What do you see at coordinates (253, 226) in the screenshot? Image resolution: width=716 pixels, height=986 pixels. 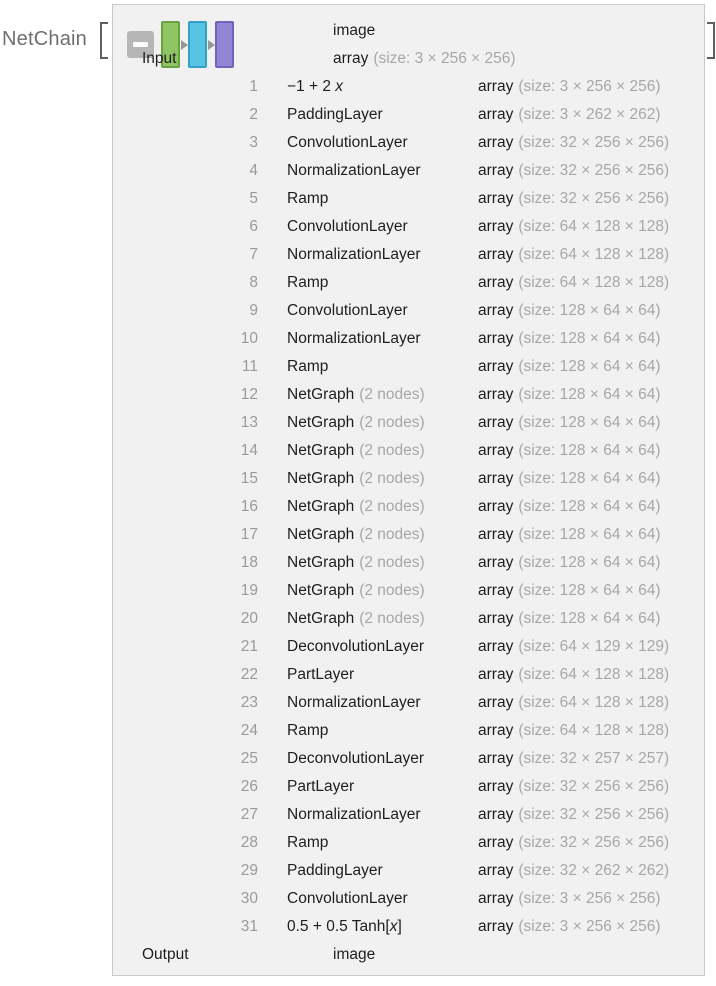 I see `layer-number: 6` at bounding box center [253, 226].